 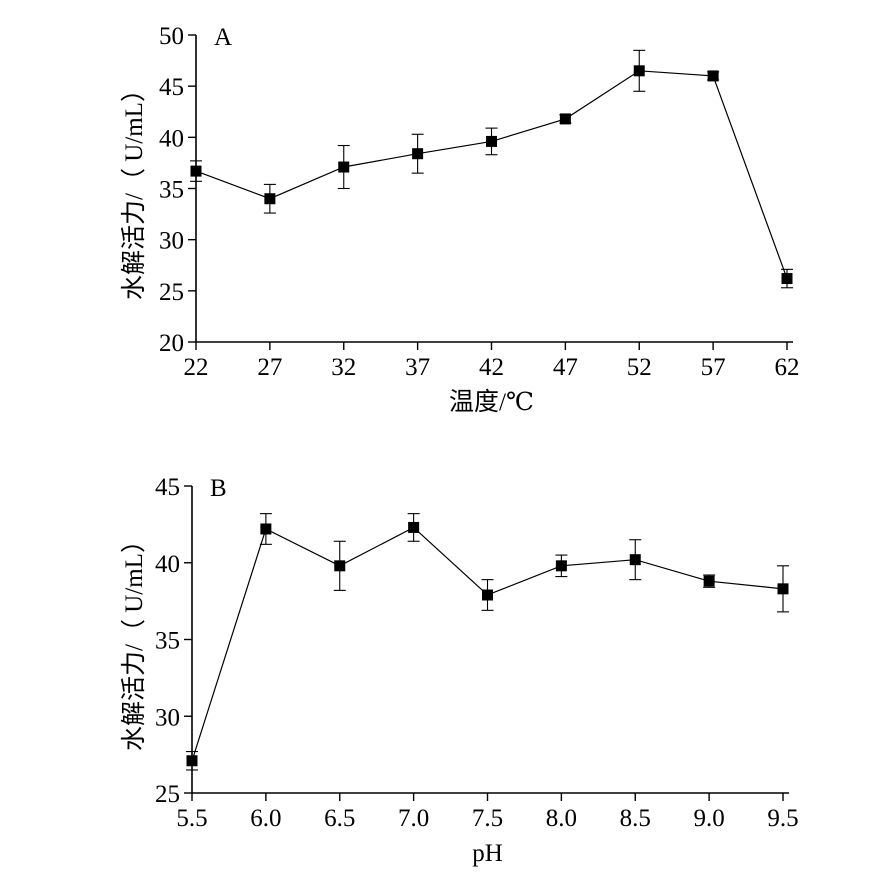 I want to click on x-tick-label: 52, so click(x=639, y=367).